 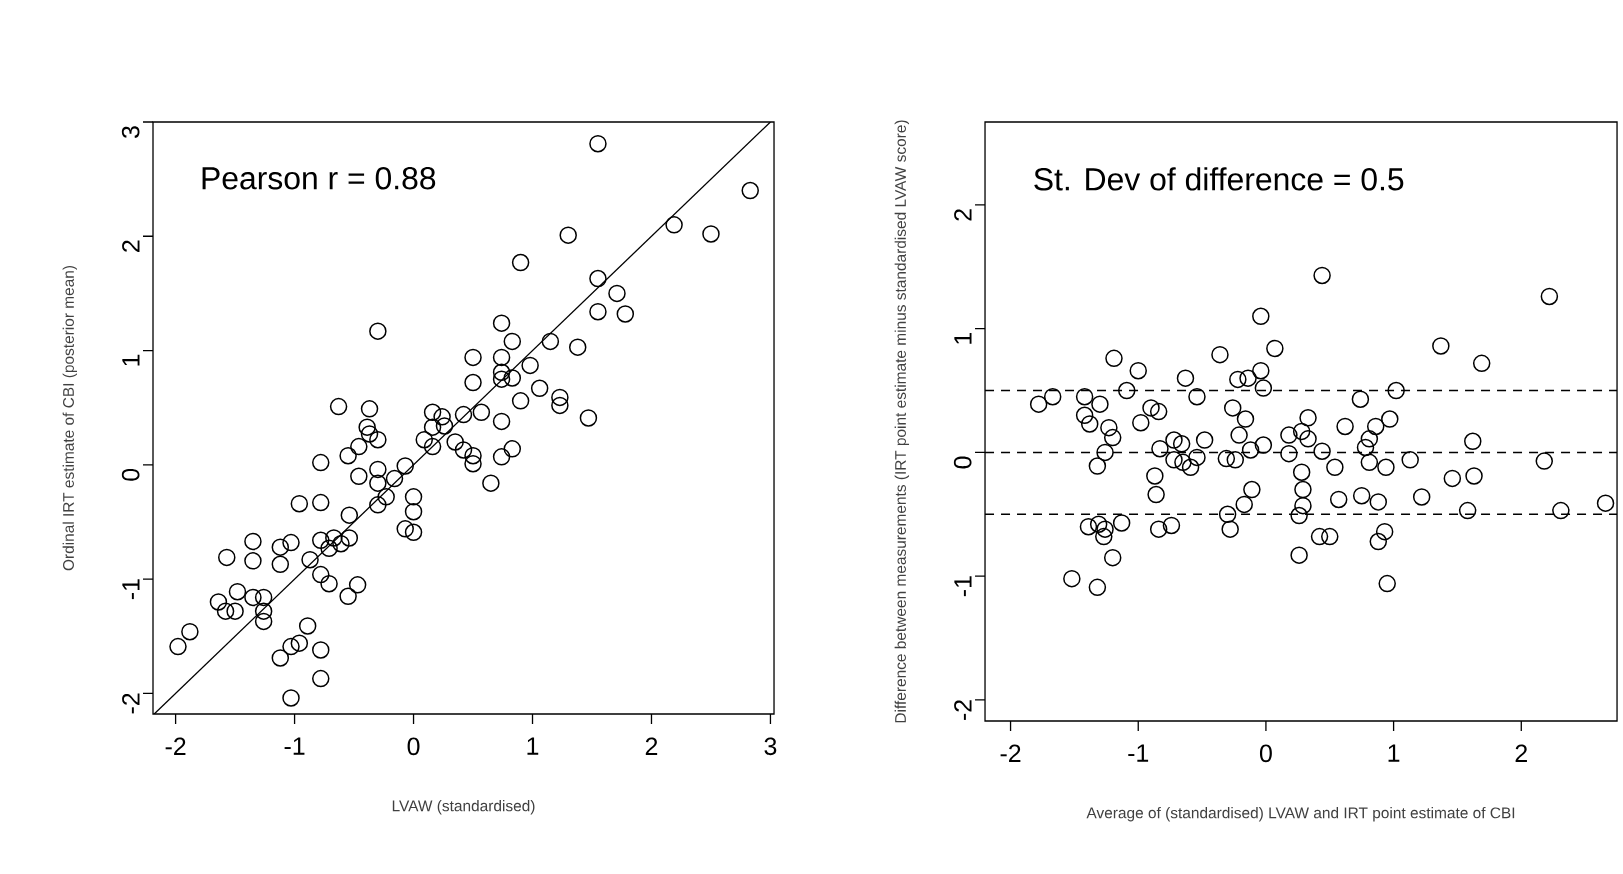 I want to click on x-axis-title: Average of (standardised) LVAW and IRT point estimate of CBI, so click(x=1300, y=814).